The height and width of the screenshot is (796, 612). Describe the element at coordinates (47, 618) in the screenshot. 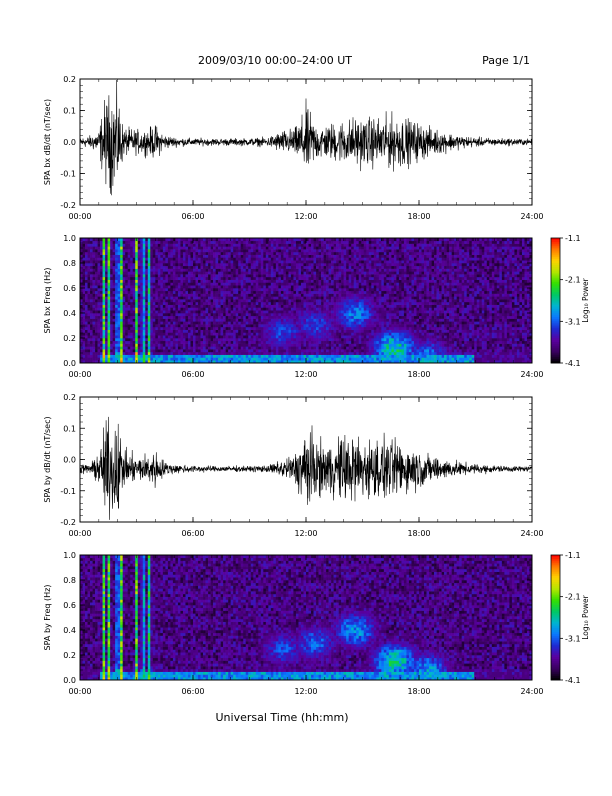

I see `y-axis-label: SPA by Freq (Hz)` at that location.